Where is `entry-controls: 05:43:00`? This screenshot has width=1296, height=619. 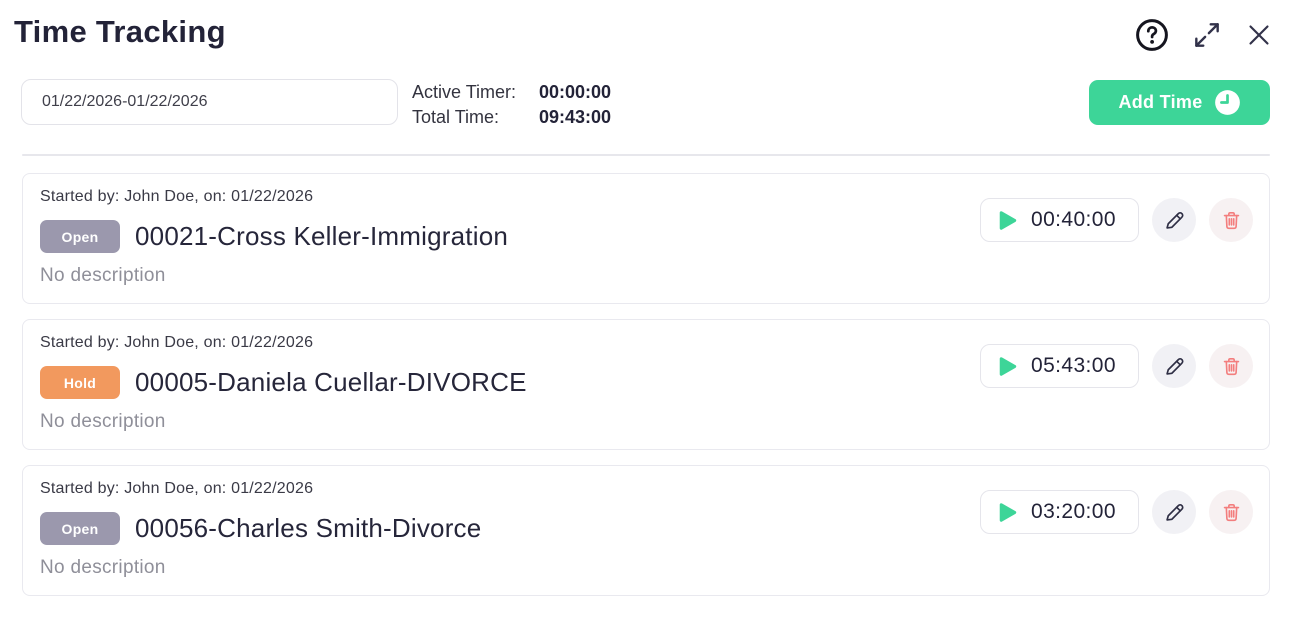
entry-controls: 05:43:00 is located at coordinates (1116, 366).